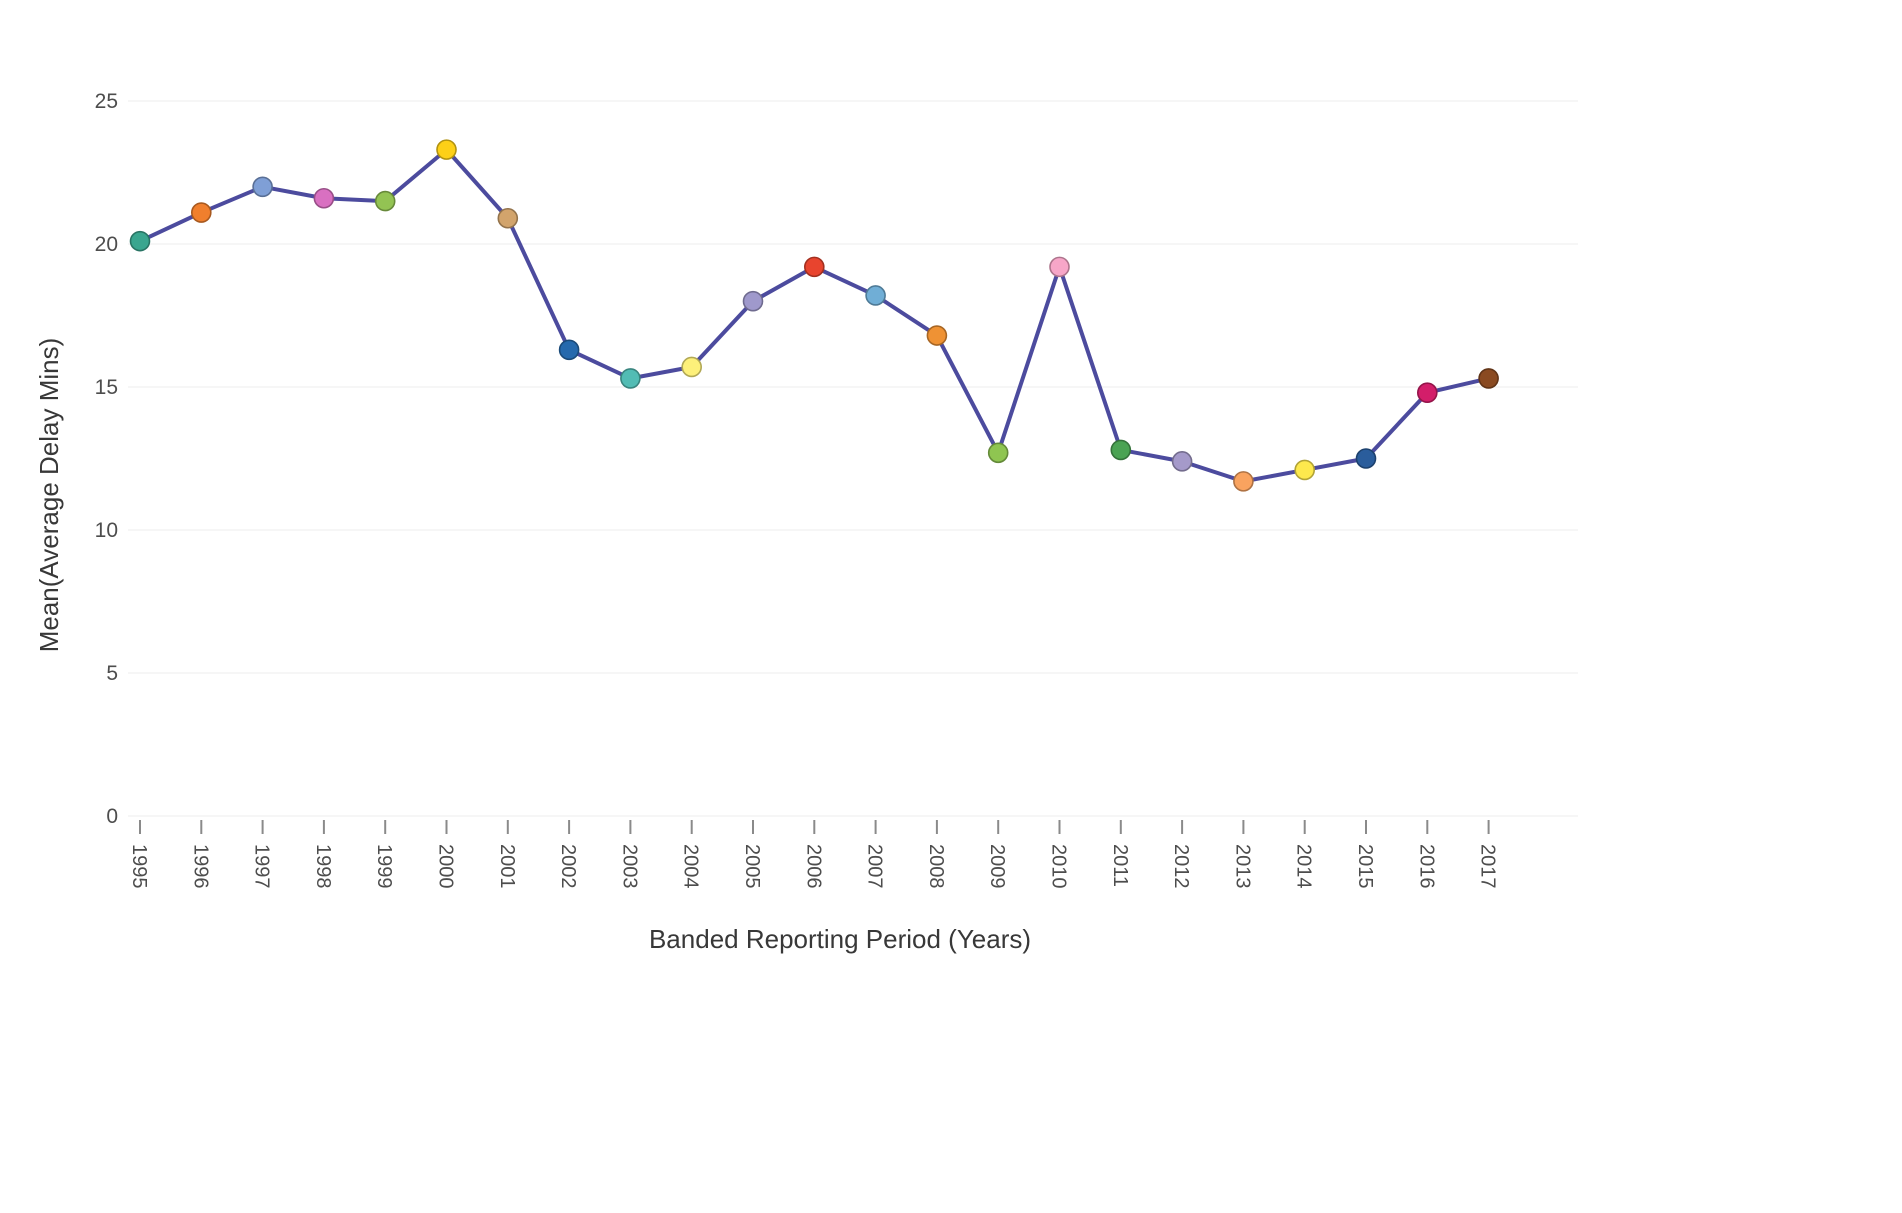  What do you see at coordinates (49, 495) in the screenshot?
I see `y-axis-title: Mean(Average Delay Mins)` at bounding box center [49, 495].